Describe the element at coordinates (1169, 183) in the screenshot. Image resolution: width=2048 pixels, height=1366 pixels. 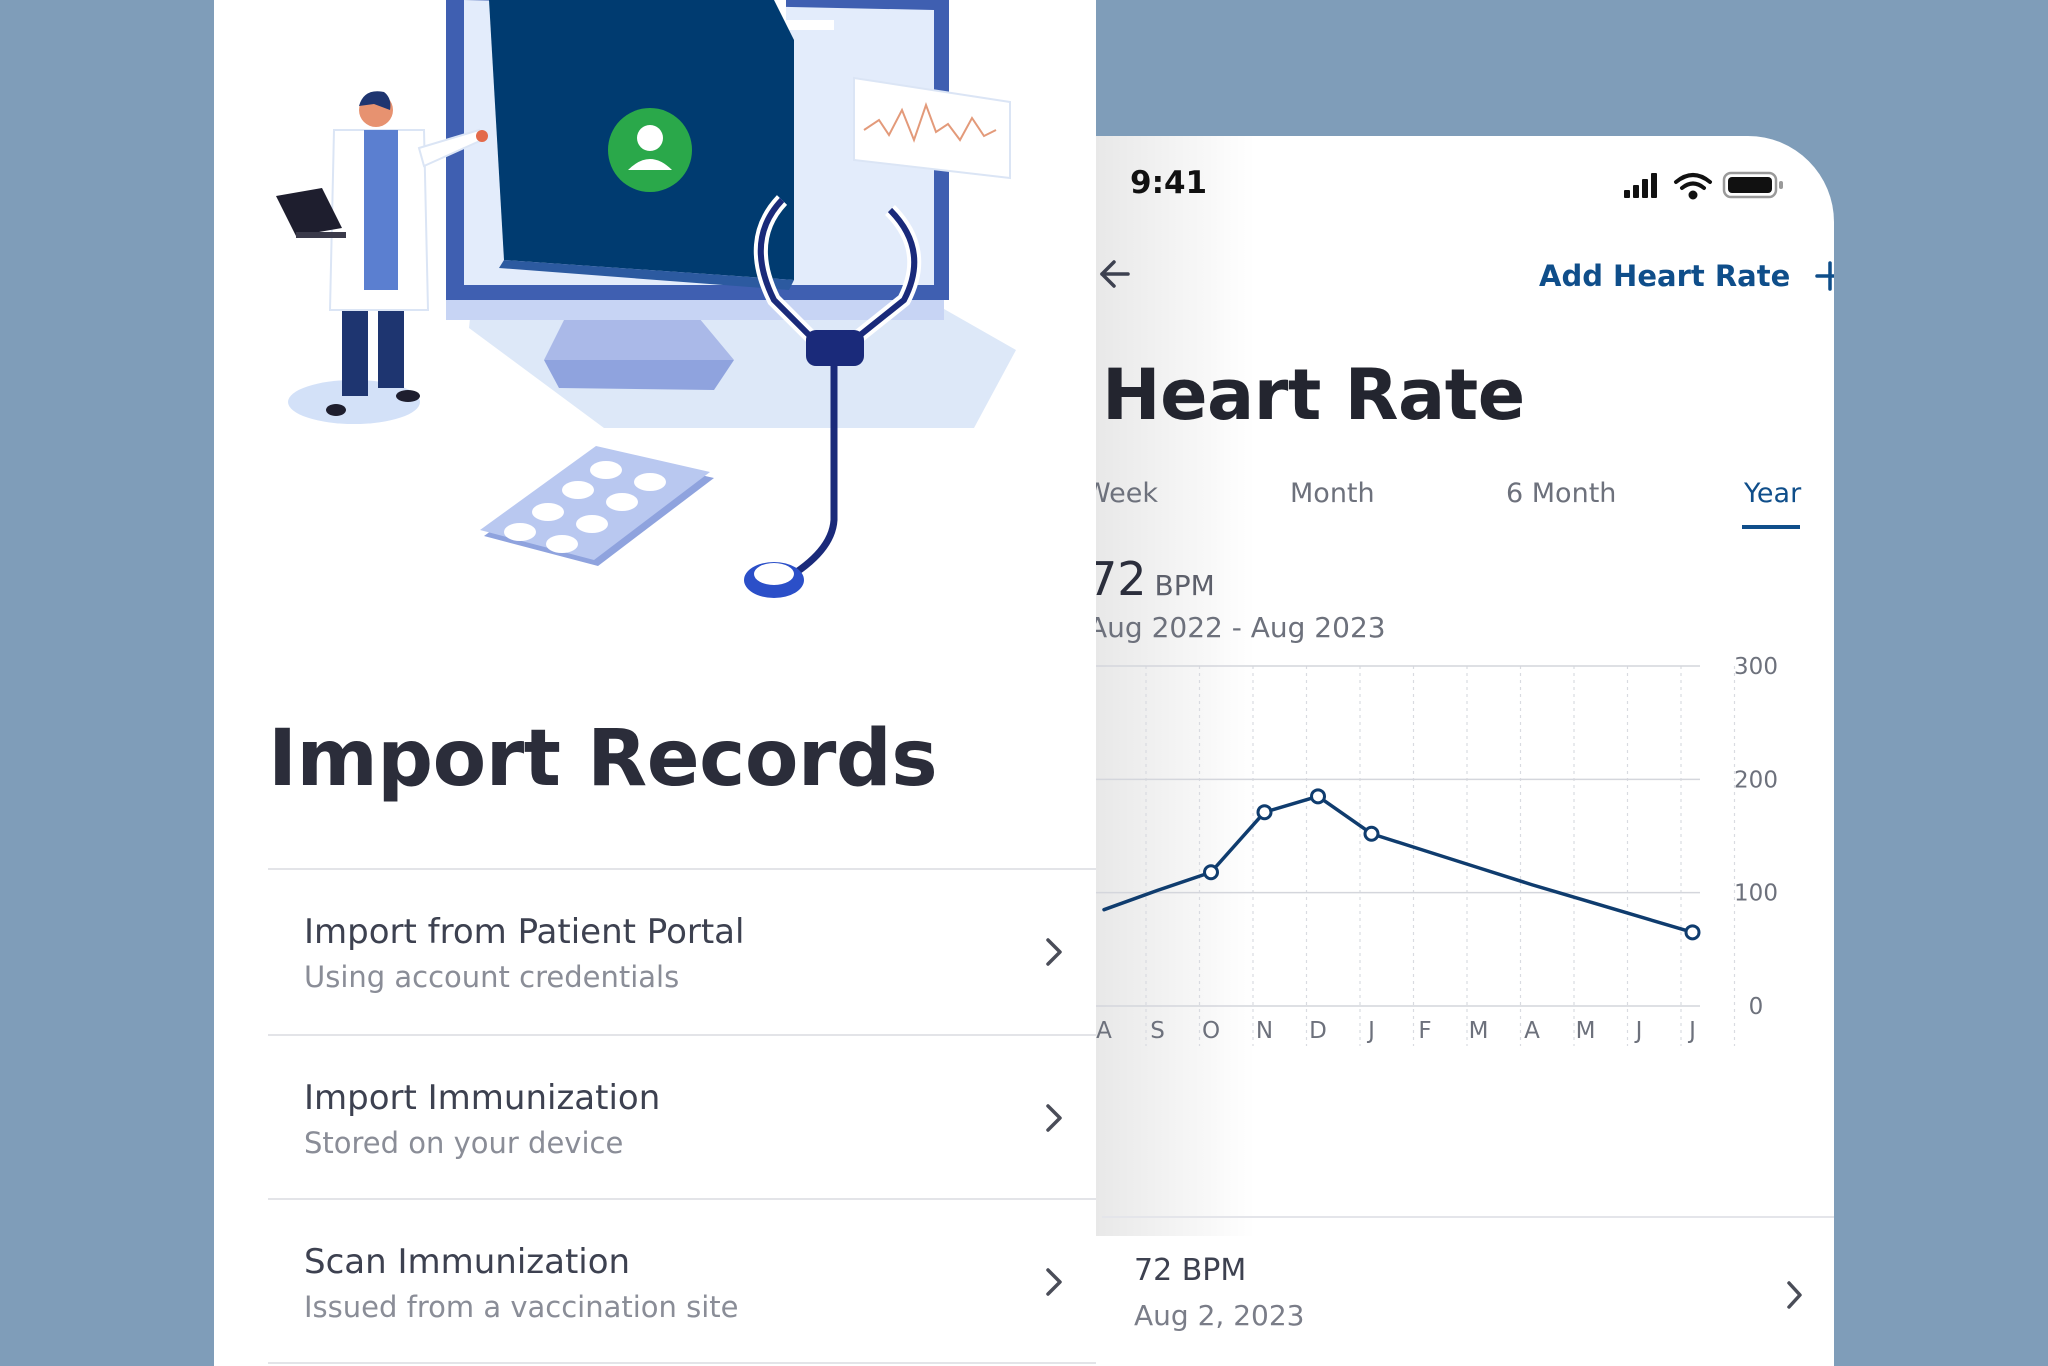
I see `status-time: 9:41` at that location.